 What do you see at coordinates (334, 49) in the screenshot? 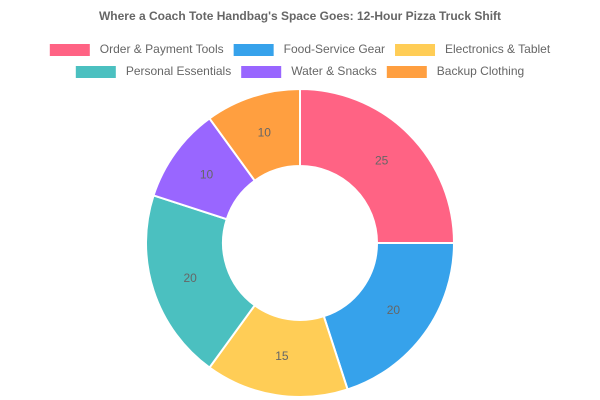
I see `legend-label: Food-Service Gear` at bounding box center [334, 49].